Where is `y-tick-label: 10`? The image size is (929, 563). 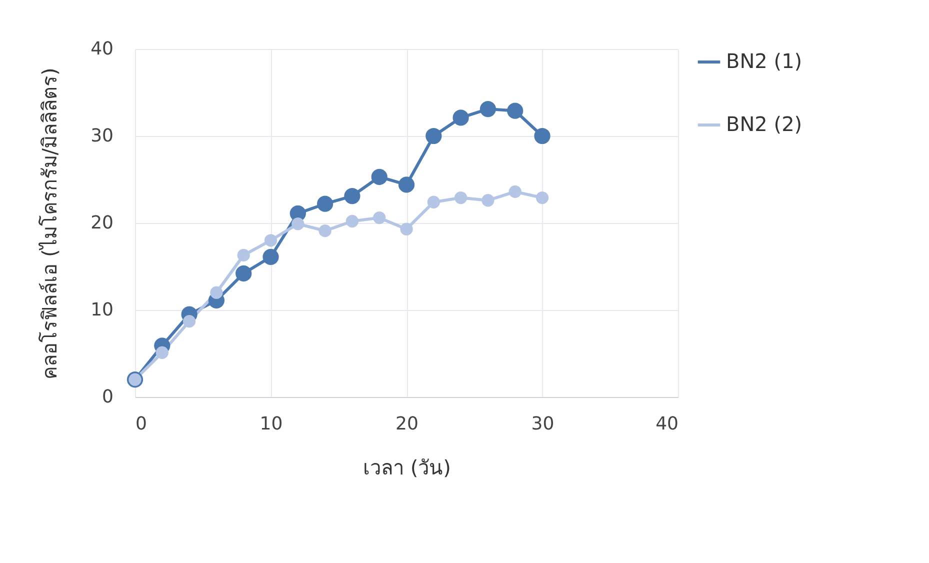
y-tick-label: 10 is located at coordinates (102, 310).